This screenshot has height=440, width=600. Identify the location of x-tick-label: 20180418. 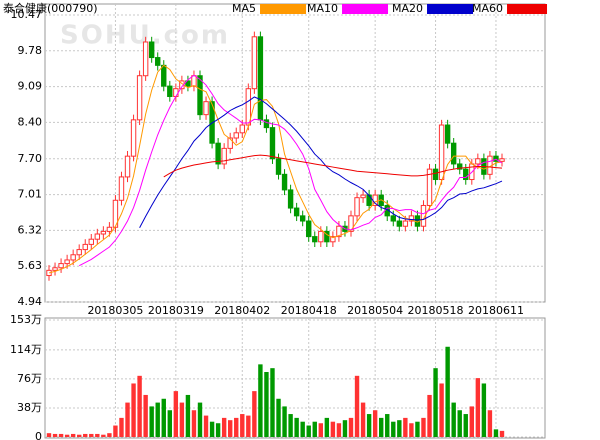
(309, 310).